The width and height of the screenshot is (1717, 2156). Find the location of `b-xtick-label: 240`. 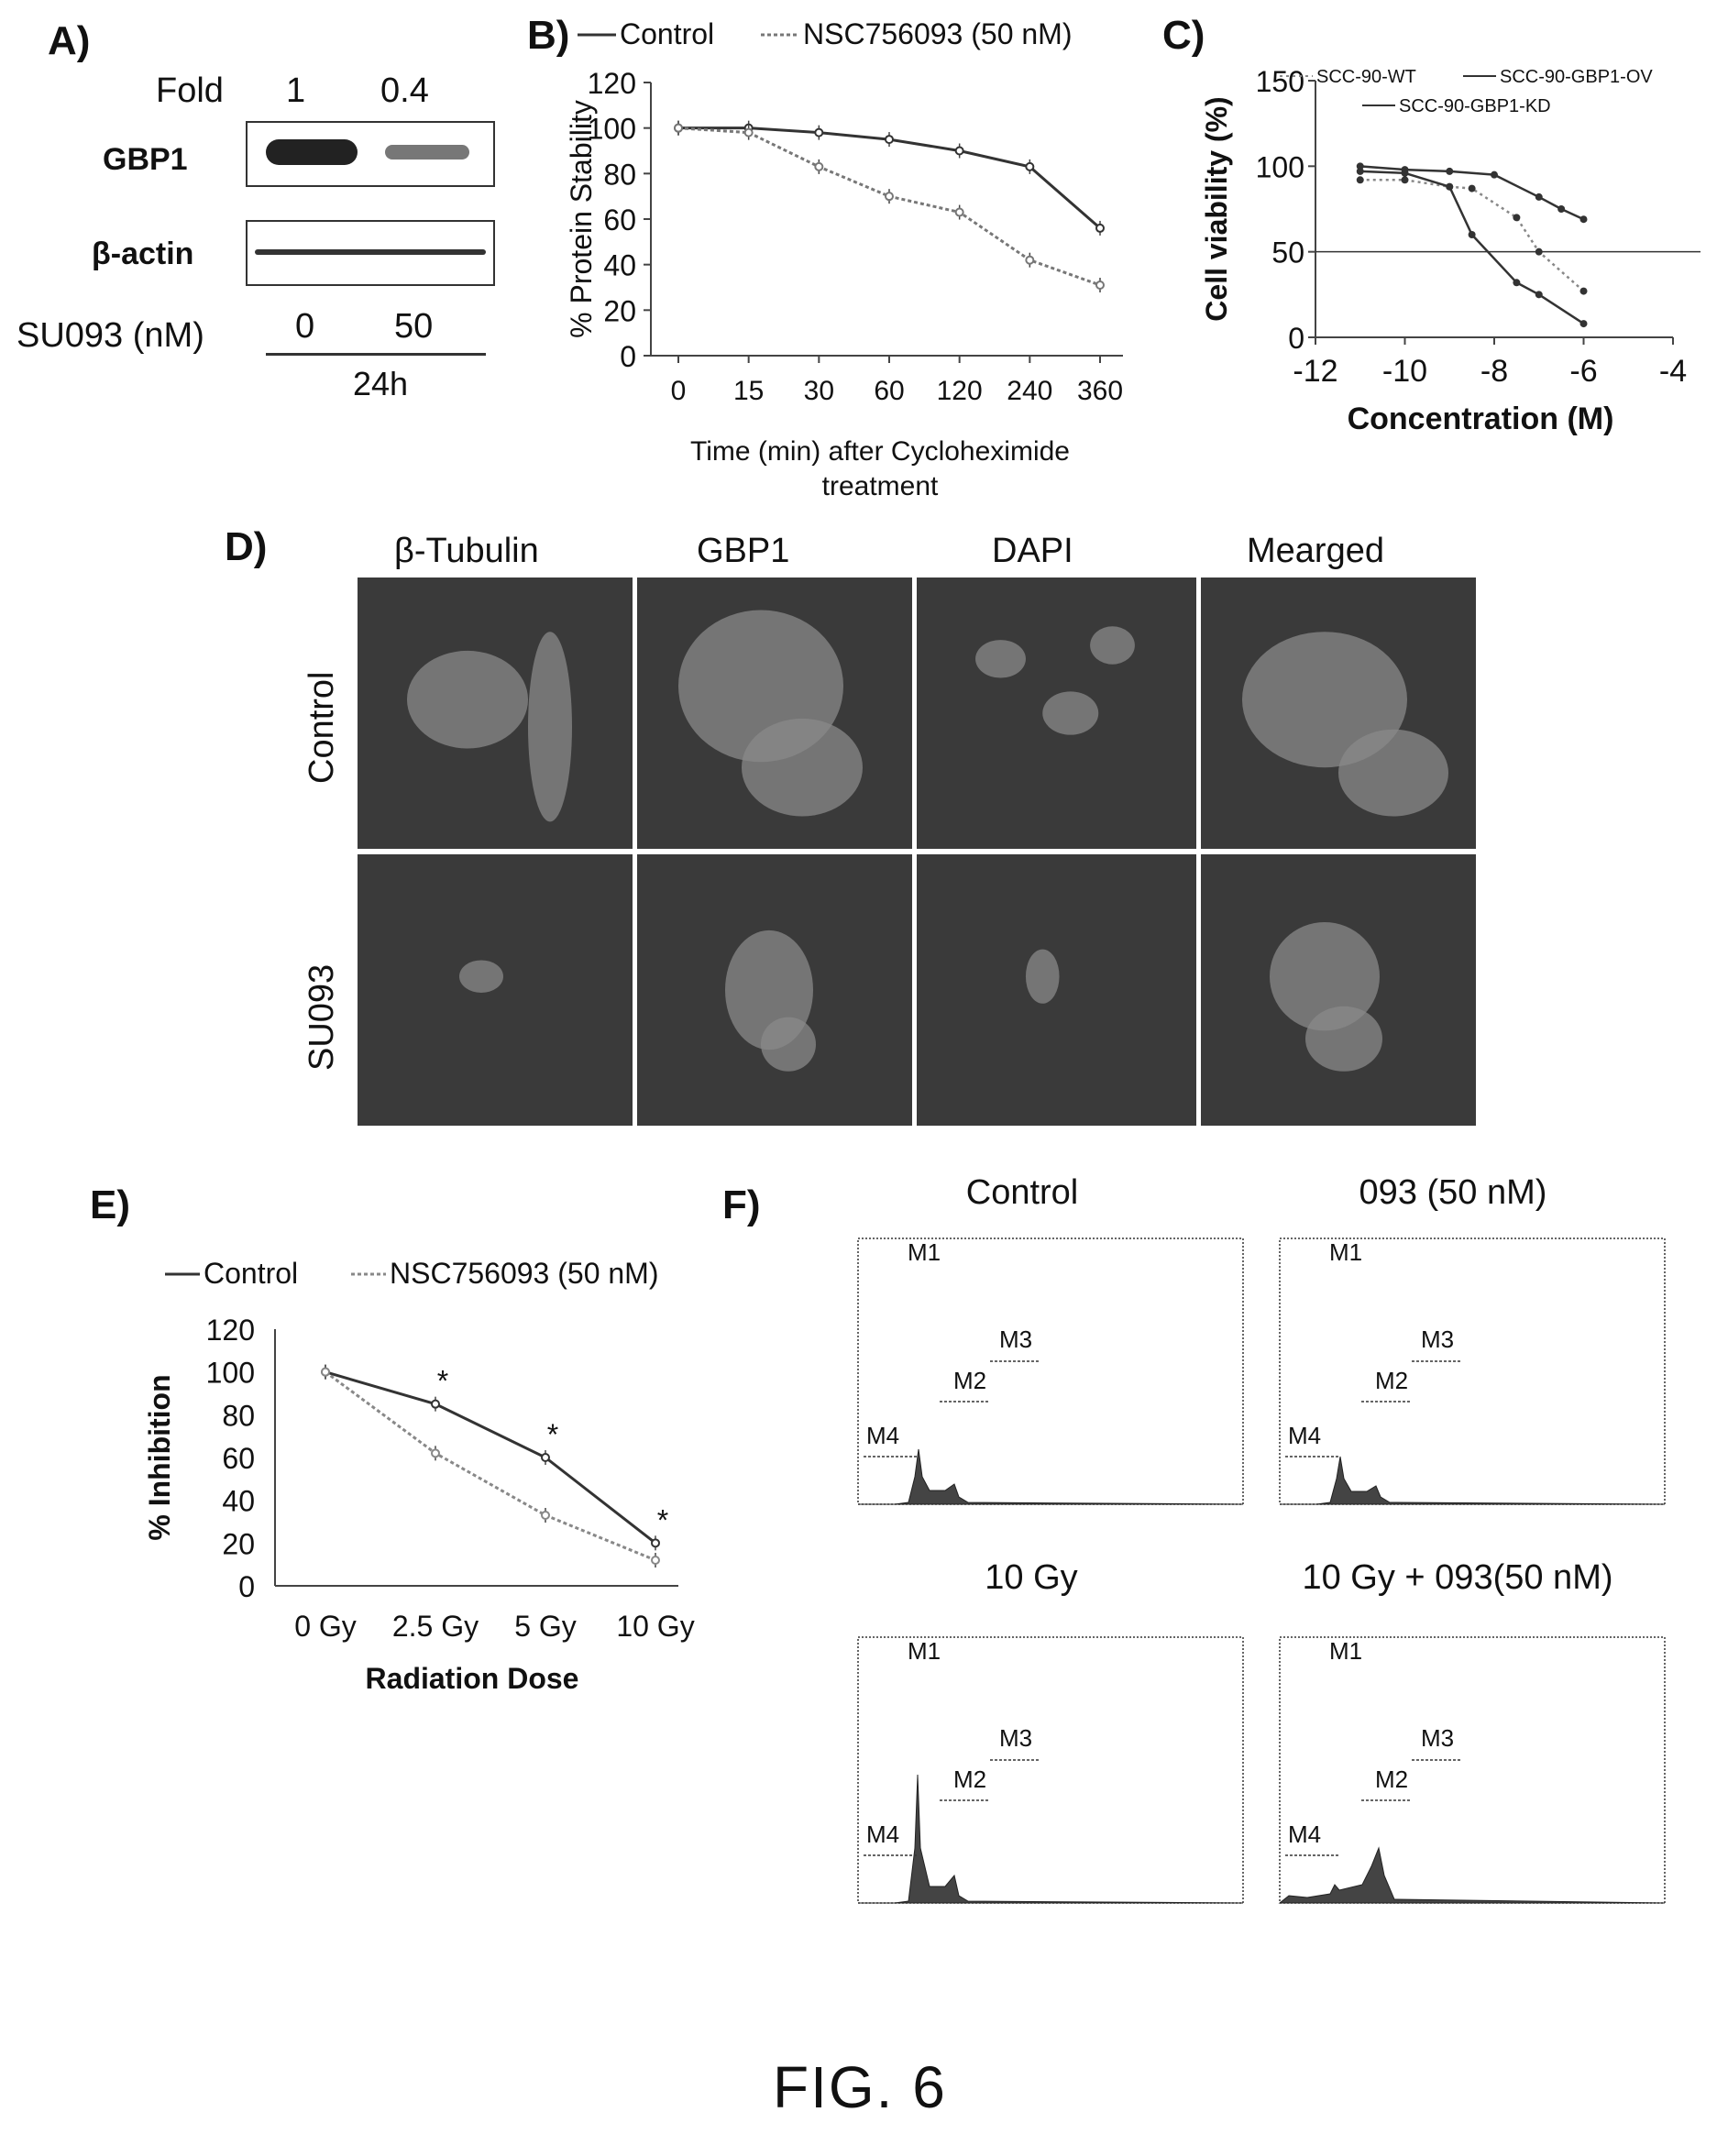

b-xtick-label: 240 is located at coordinates (1029, 391).